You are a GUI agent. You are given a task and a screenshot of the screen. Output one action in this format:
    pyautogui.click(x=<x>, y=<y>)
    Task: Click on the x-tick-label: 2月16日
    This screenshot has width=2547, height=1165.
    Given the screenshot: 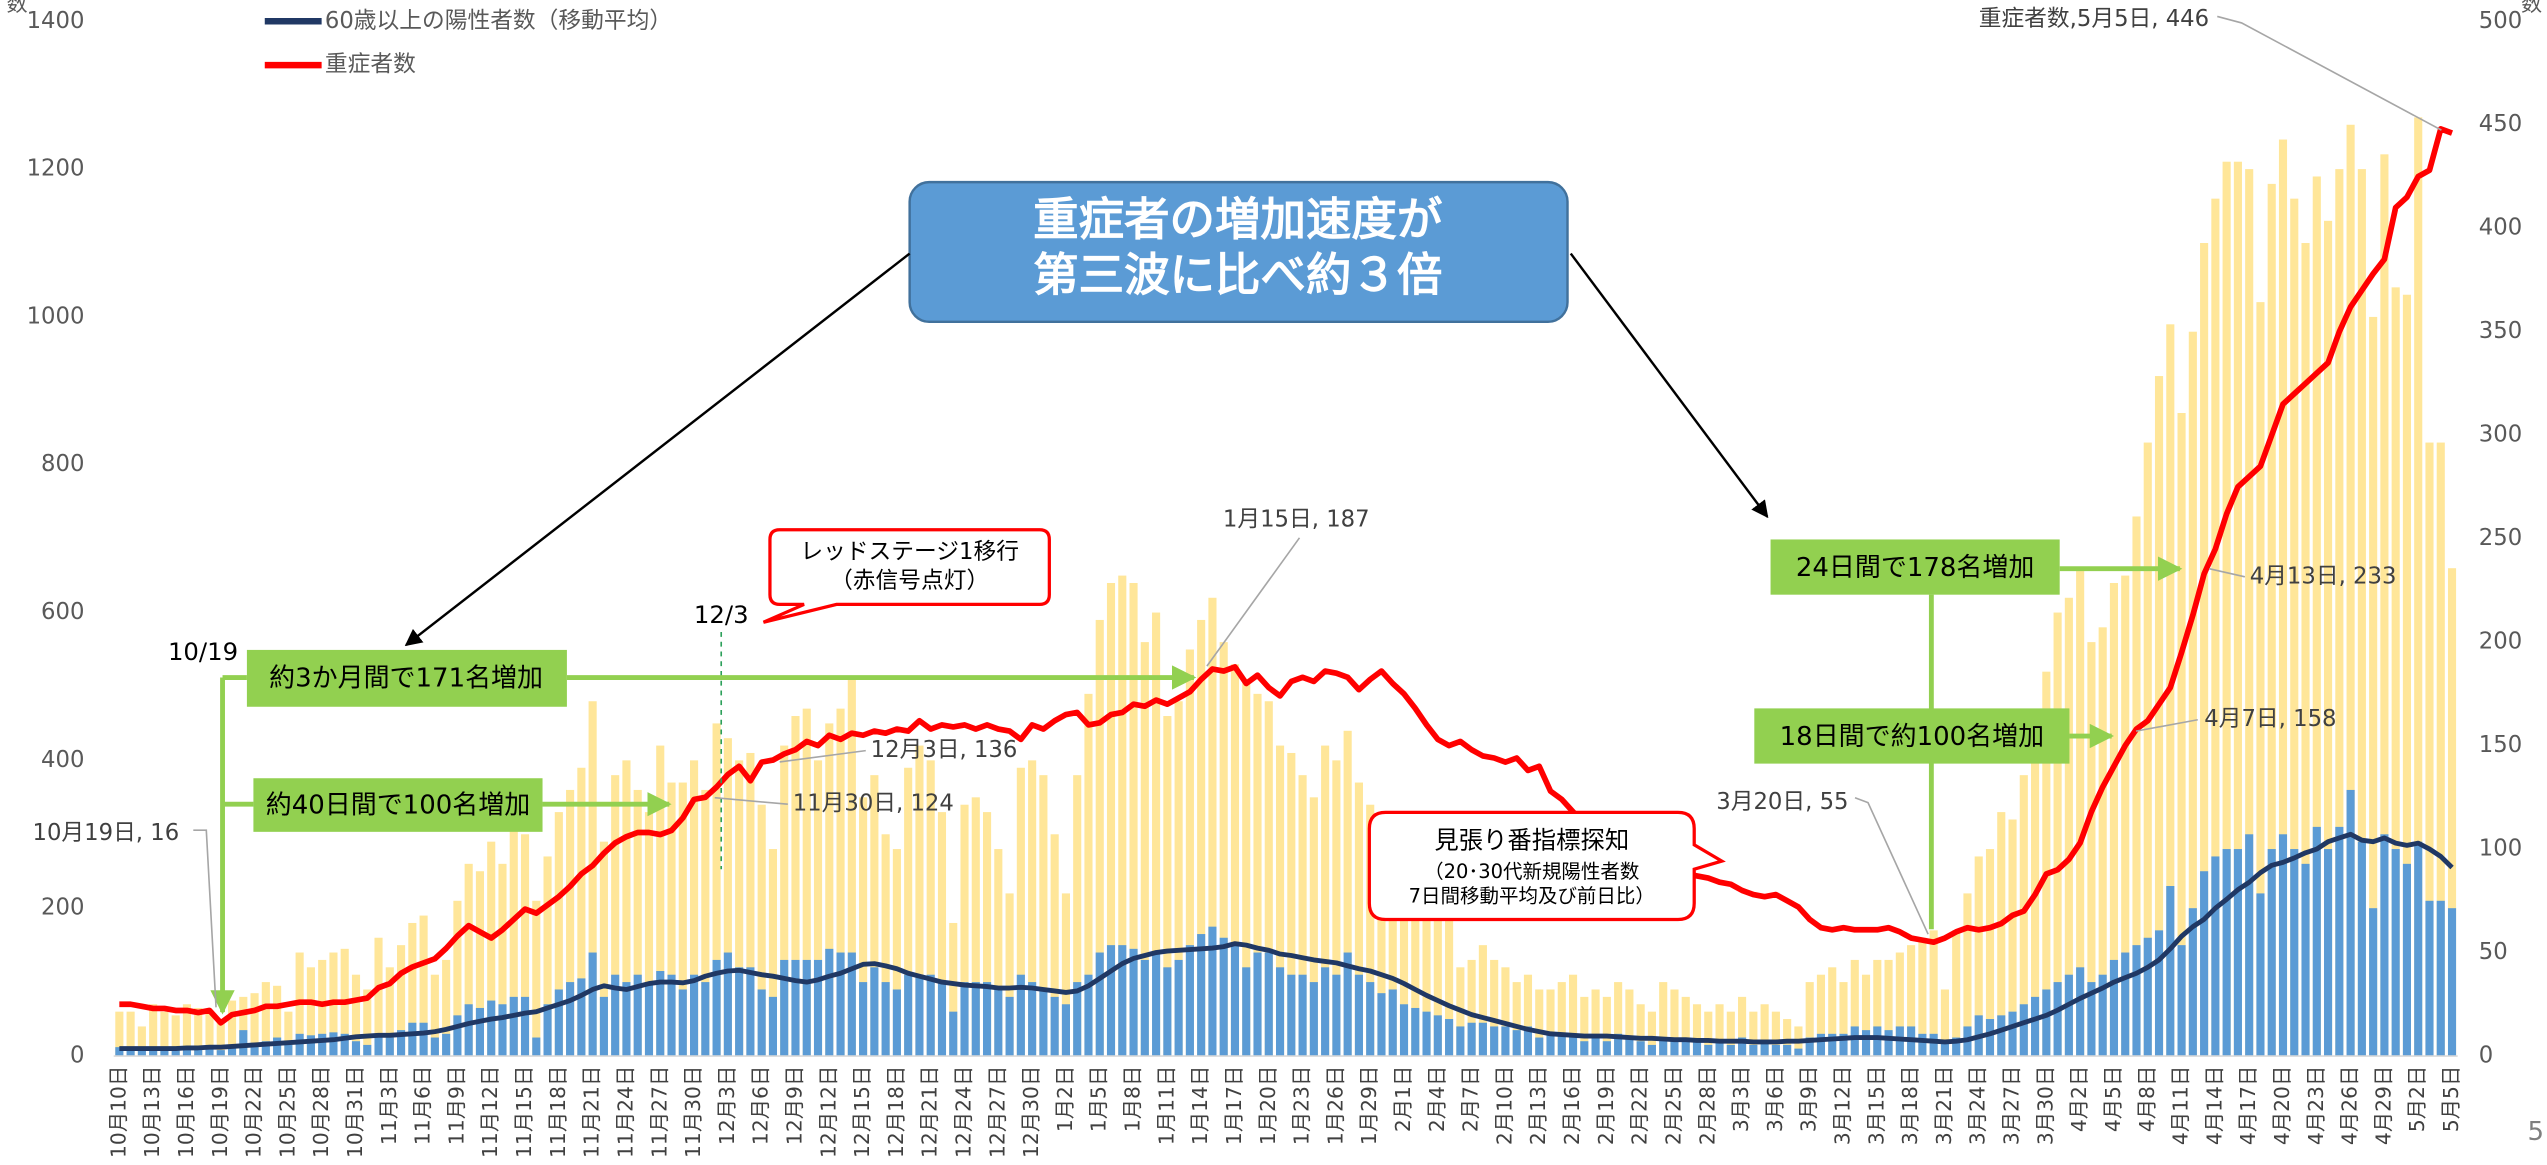 What is the action you would take?
    pyautogui.click(x=1572, y=1105)
    